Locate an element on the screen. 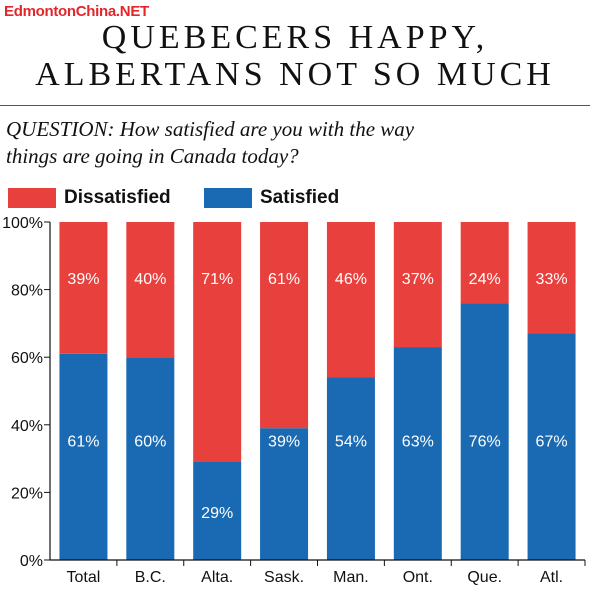 Image resolution: width=590 pixels, height=597 pixels. data-label-dissatisfied-sask: 61% is located at coordinates (284, 279).